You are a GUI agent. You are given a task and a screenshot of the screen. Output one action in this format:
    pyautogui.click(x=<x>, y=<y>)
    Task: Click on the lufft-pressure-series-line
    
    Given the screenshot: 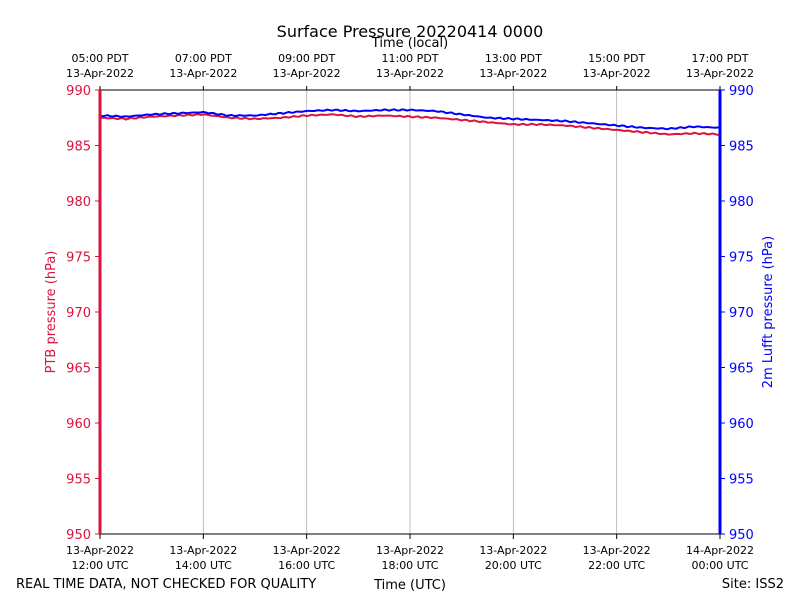 What is the action you would take?
    pyautogui.click(x=410, y=119)
    